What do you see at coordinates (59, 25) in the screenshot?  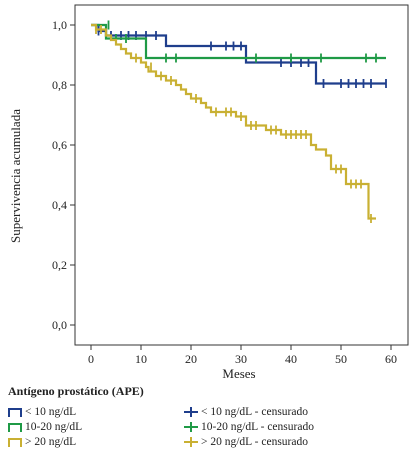 I see `y-tick-label: 1,0` at bounding box center [59, 25].